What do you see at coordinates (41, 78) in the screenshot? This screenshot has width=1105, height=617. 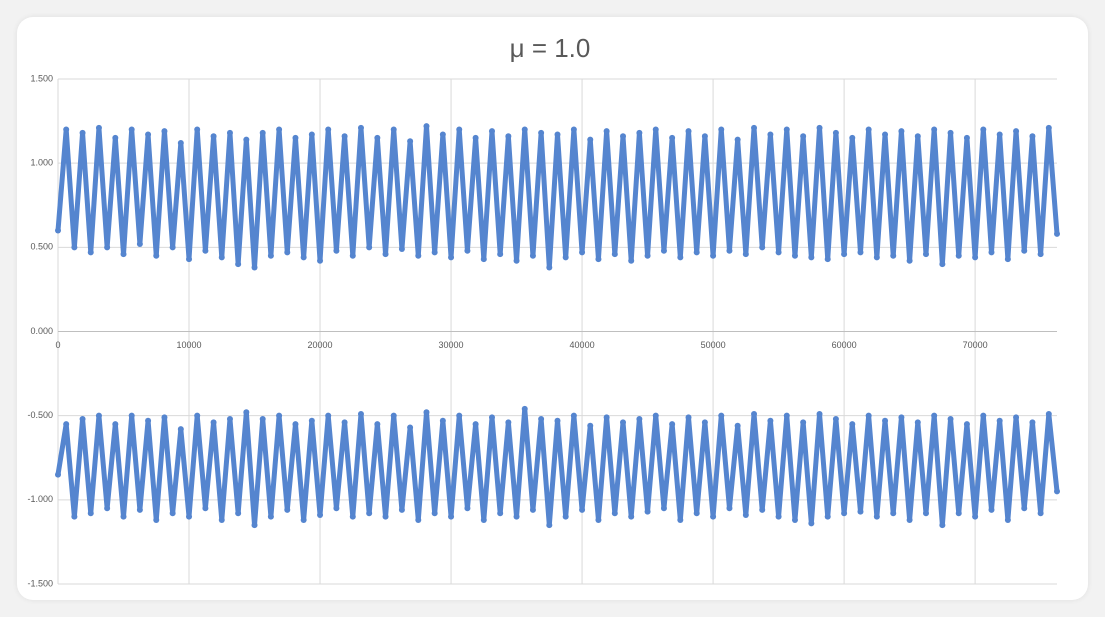 I see `y-tick-label: 1.500` at bounding box center [41, 78].